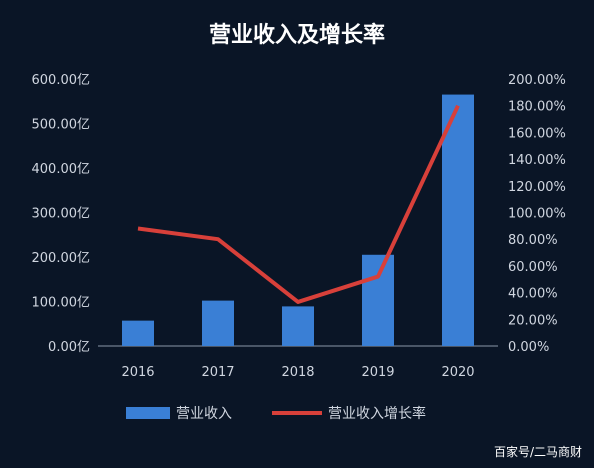  Describe the element at coordinates (533, 240) in the screenshot. I see `right-tick-label: 80.00%` at that location.